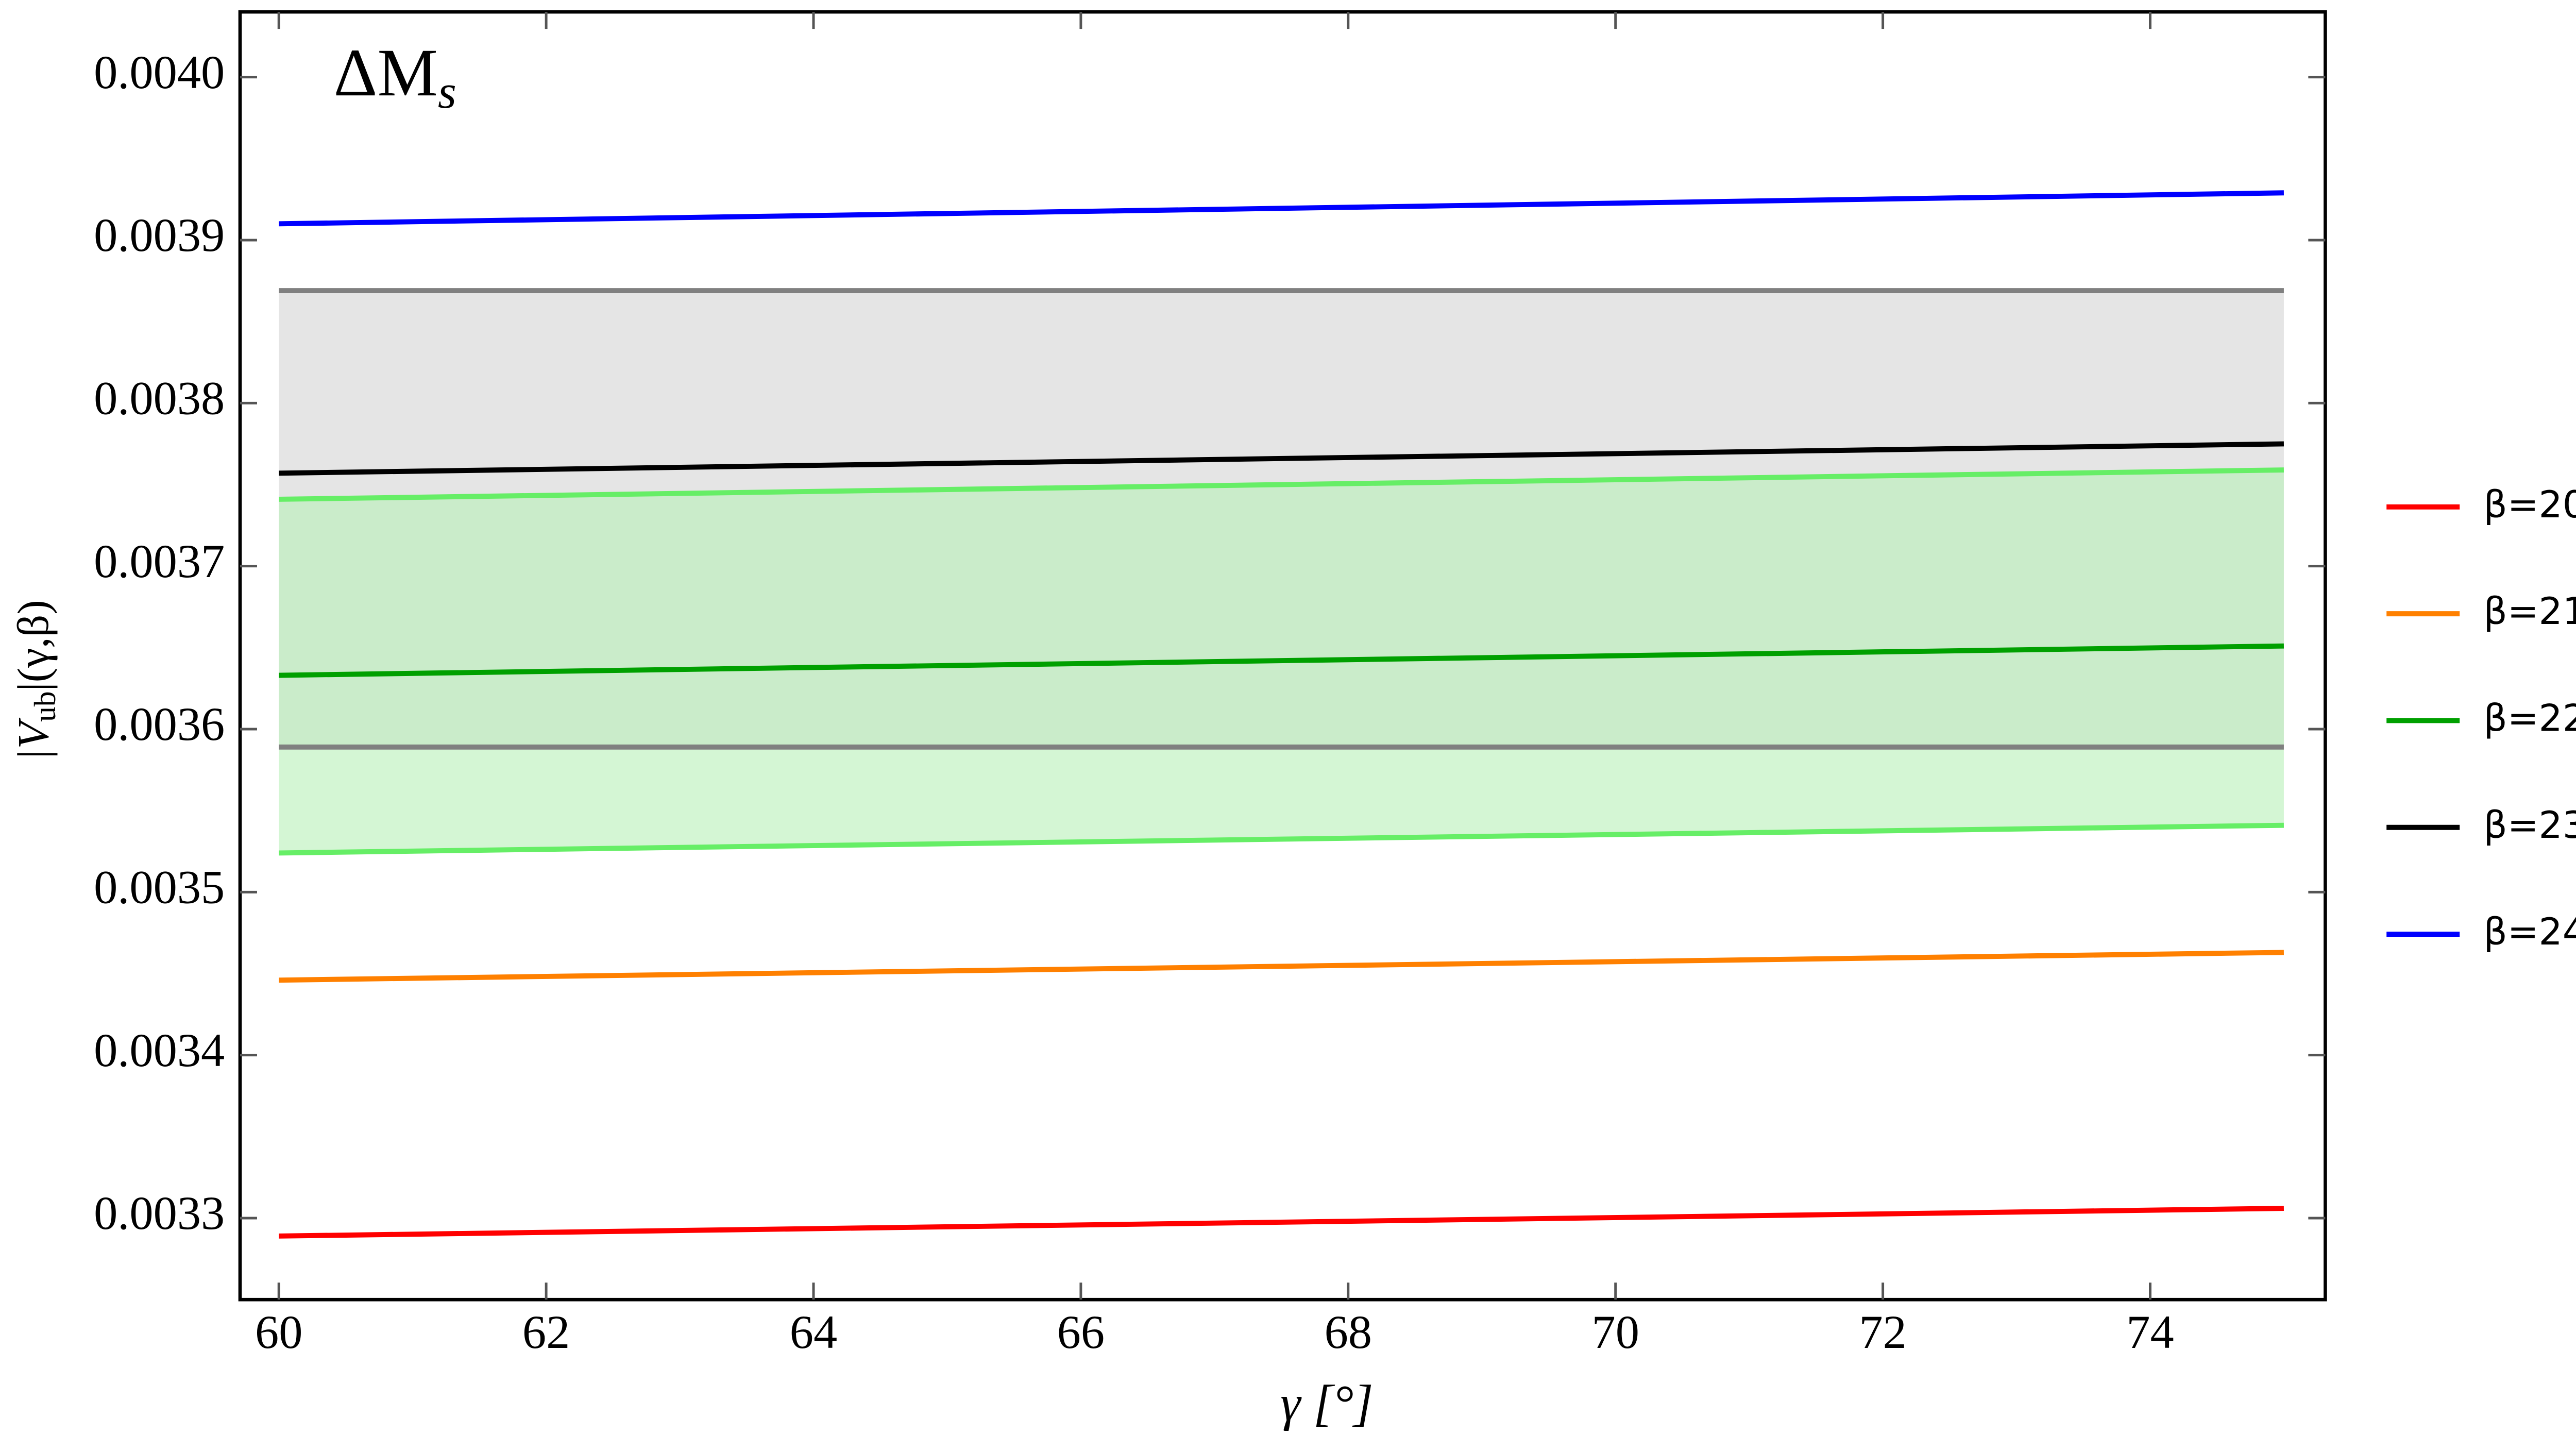  What do you see at coordinates (33, 645) in the screenshot?
I see `y-label-part: |(γ,β)` at bounding box center [33, 645].